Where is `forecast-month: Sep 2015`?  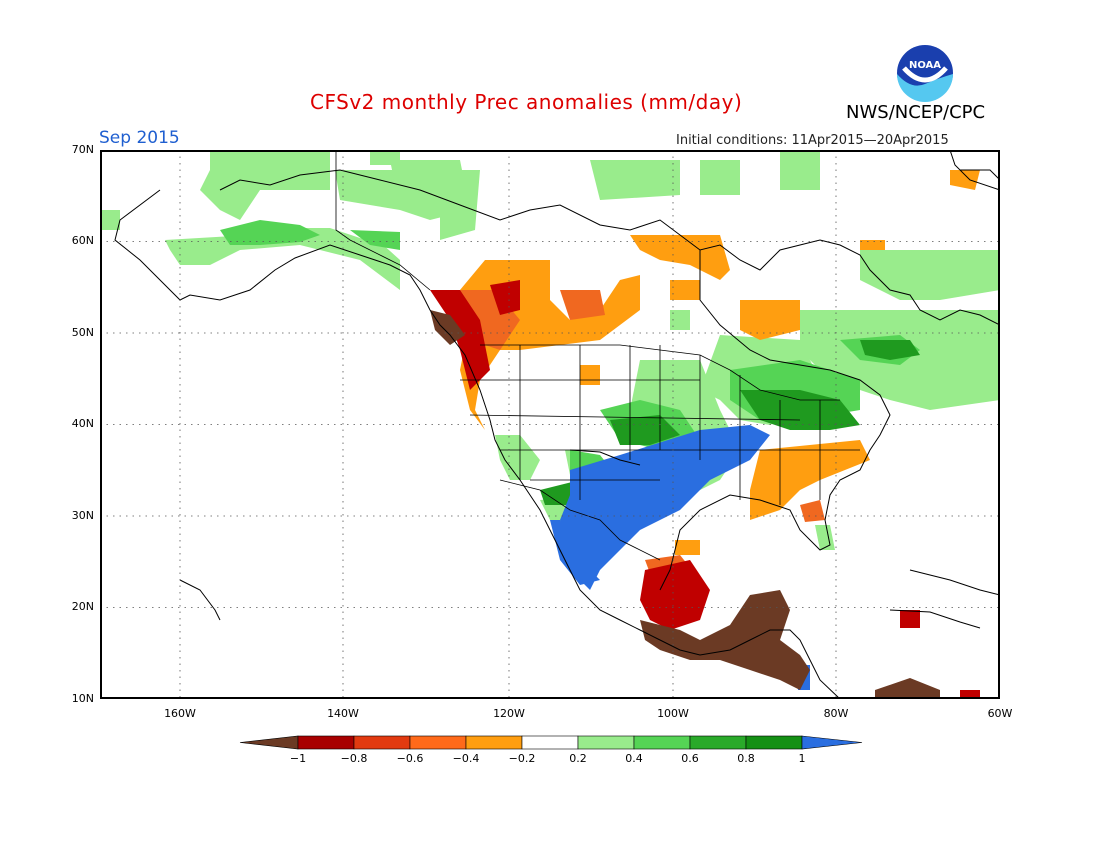 forecast-month: Sep 2015 is located at coordinates (139, 138).